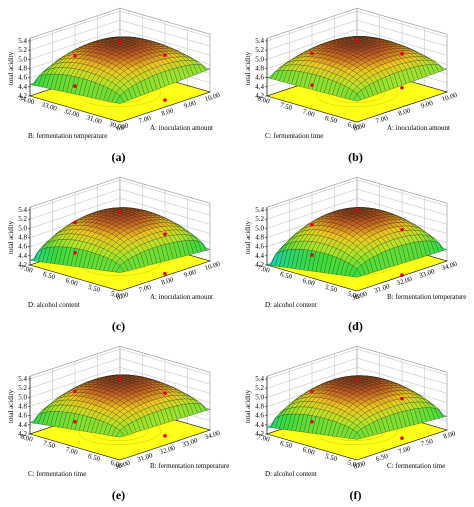 This screenshot has width=474, height=507. What do you see at coordinates (355, 157) in the screenshot?
I see `panel-label-b: (b)` at bounding box center [355, 157].